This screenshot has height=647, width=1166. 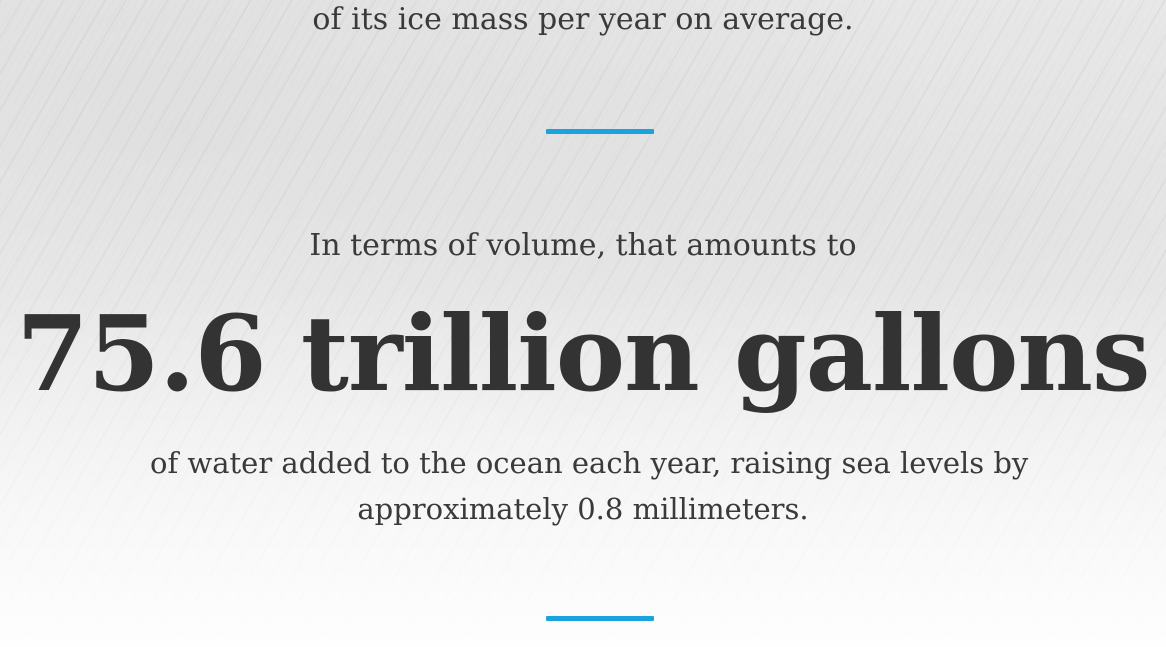 I want to click on accent-divider-bottom, so click(x=600, y=618).